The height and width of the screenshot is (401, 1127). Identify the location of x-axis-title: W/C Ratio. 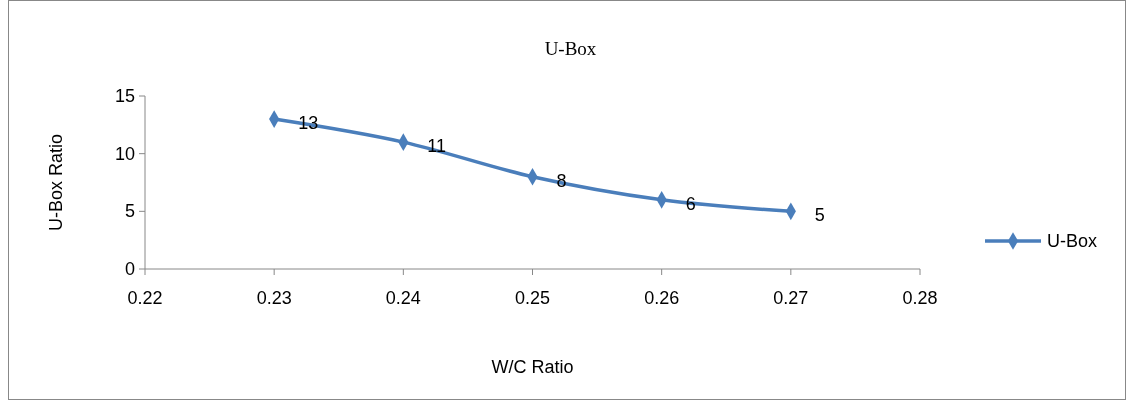
(532, 367).